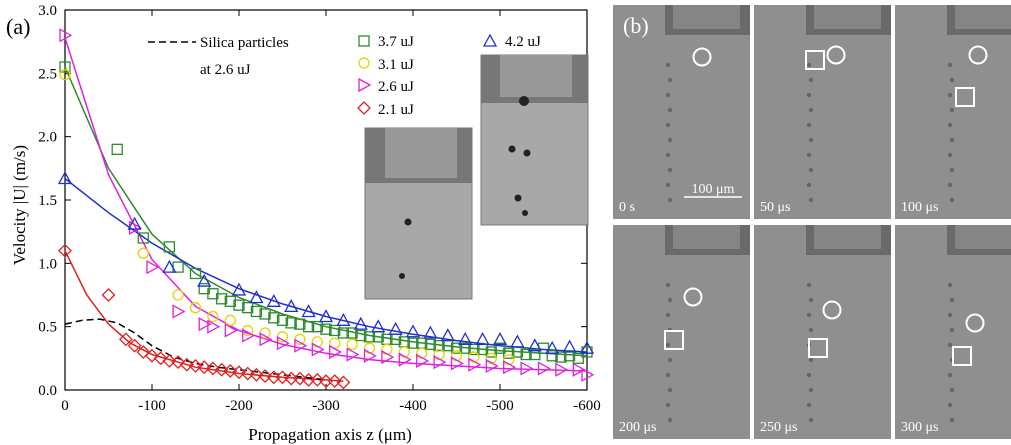  Describe the element at coordinates (47, 391) in the screenshot. I see `y-tick-label: 0.0` at that location.